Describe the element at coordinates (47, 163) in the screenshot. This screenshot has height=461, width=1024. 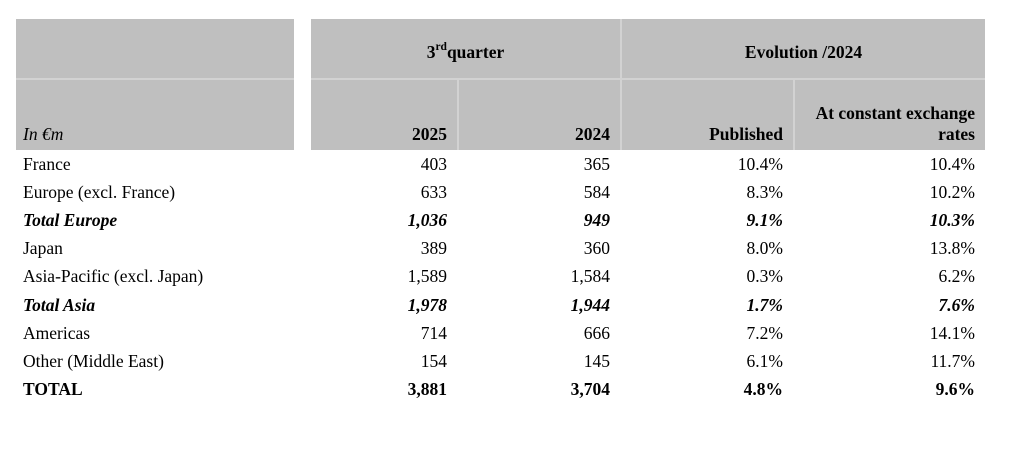
I see `region-label: France` at that location.